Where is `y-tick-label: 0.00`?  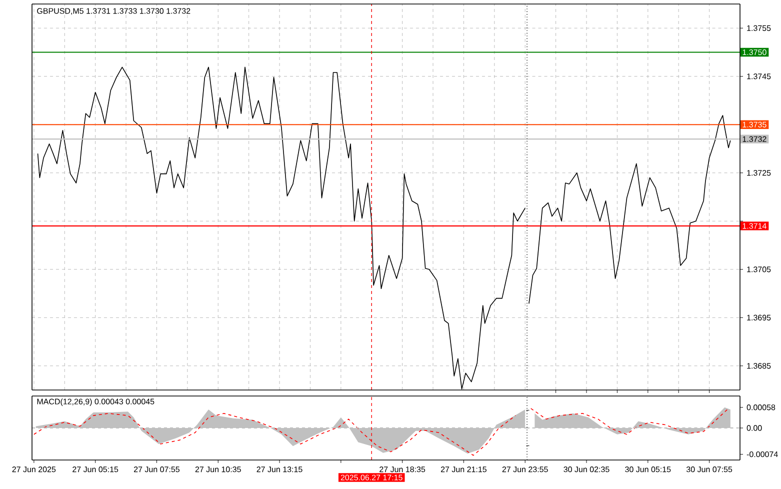
y-tick-label: 0.00 is located at coordinates (754, 428).